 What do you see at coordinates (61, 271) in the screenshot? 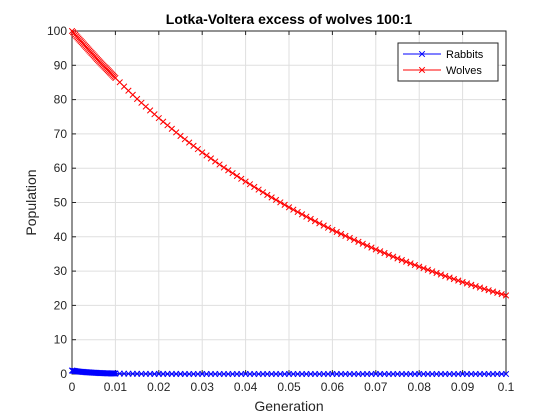
I see `y-tick-label: 30` at bounding box center [61, 271].